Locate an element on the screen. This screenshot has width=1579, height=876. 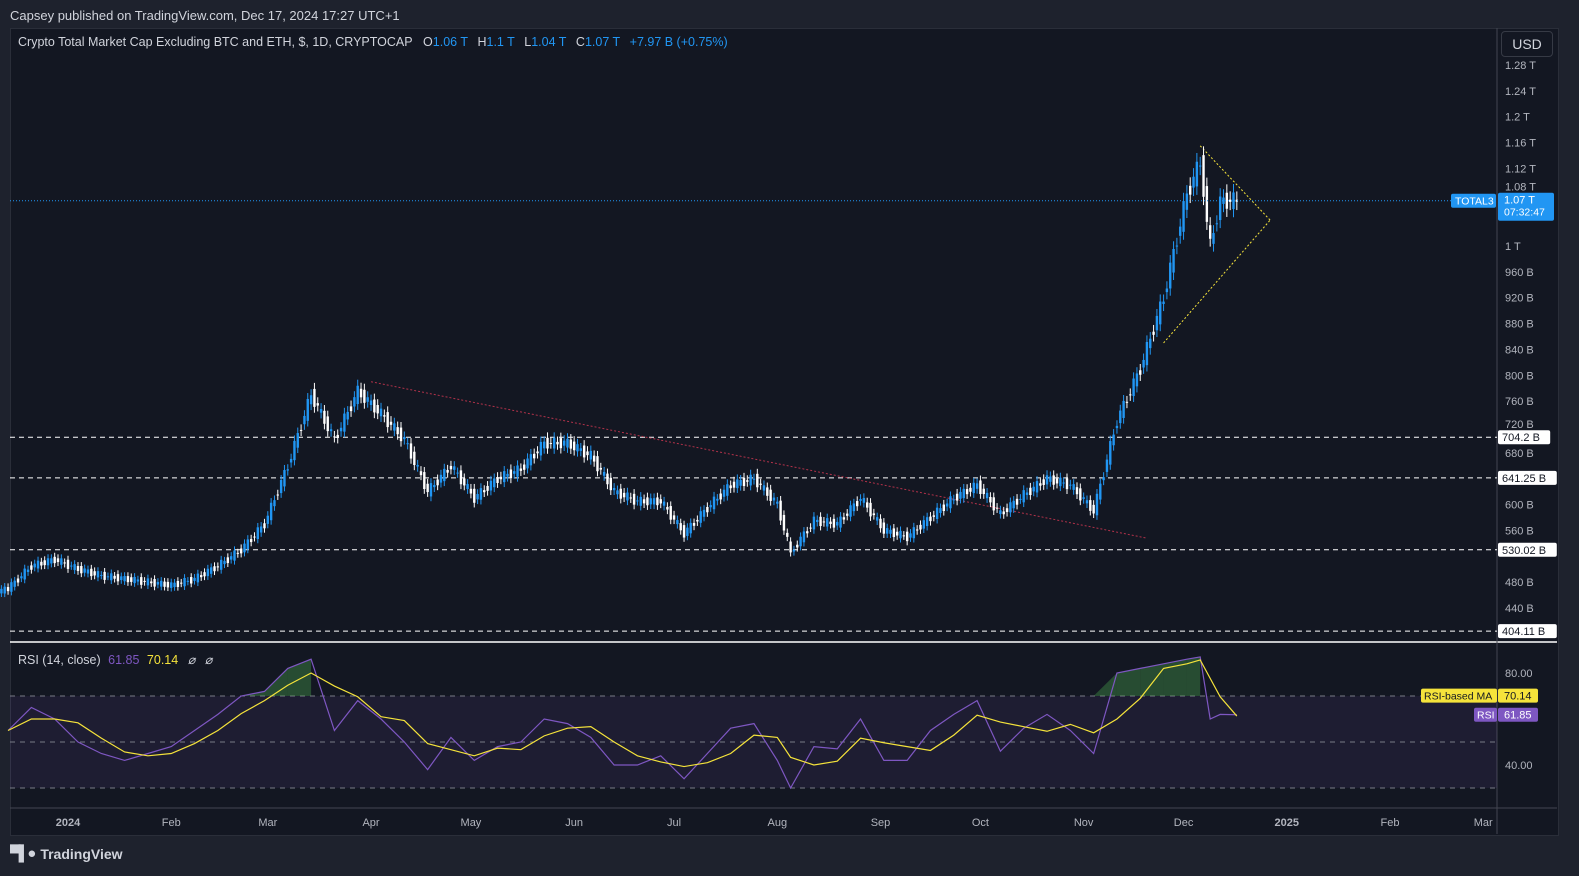
rsi-tick: 80.00 is located at coordinates (1519, 674).